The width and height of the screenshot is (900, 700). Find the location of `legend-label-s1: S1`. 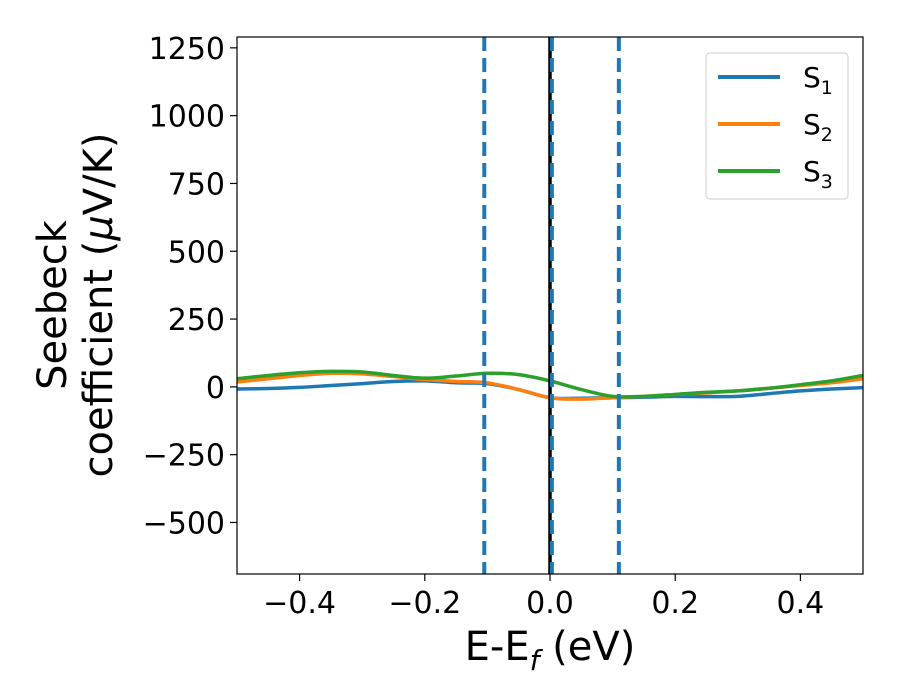

legend-label-s1: S1 is located at coordinates (818, 80).